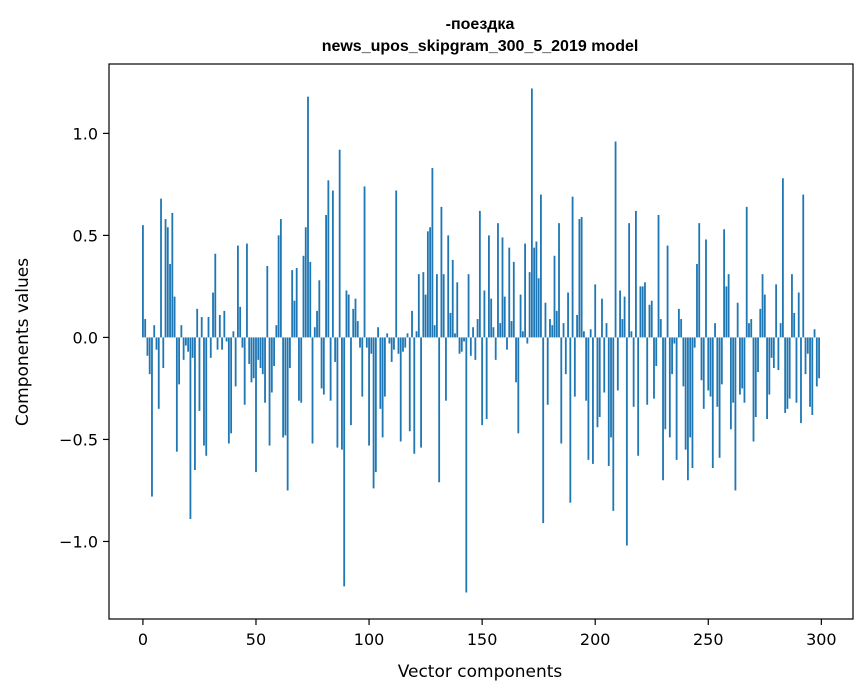  I want to click on chart-title: -поездка, so click(480, 24).